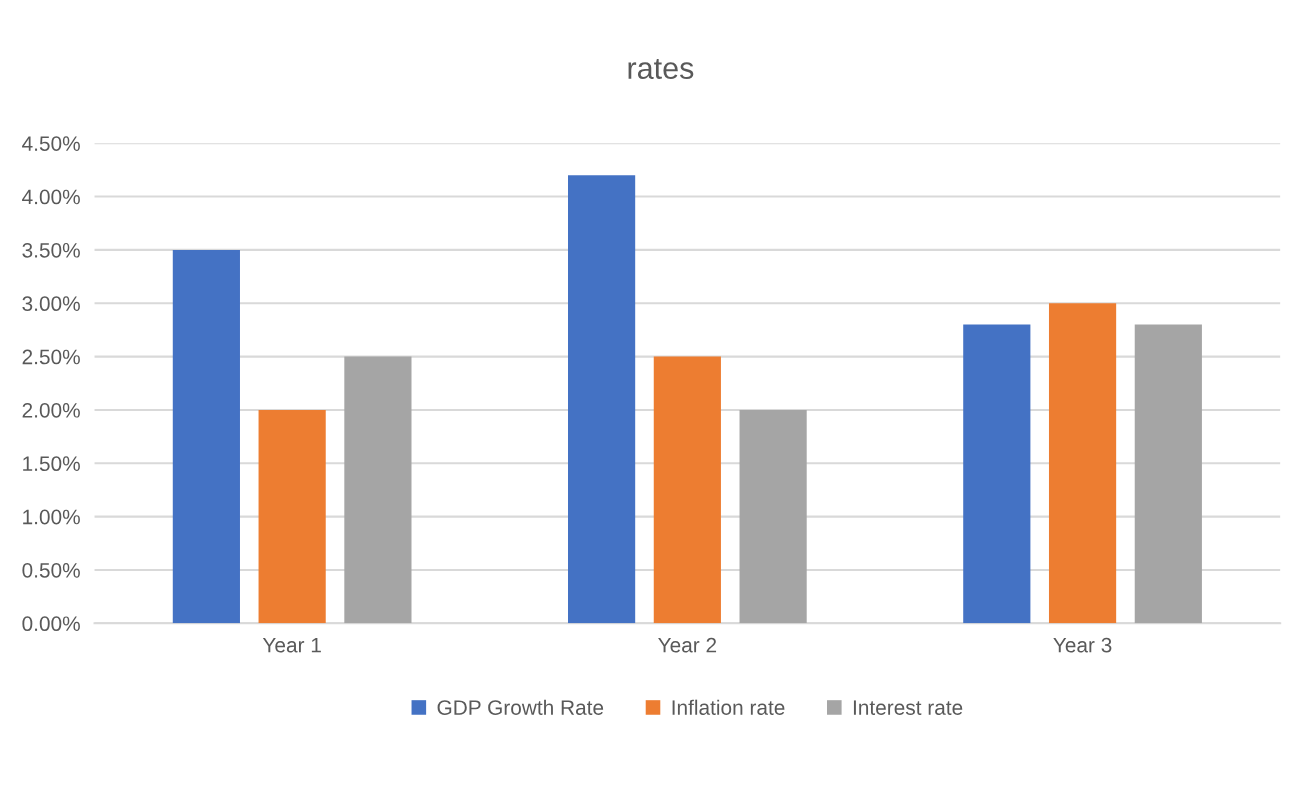  What do you see at coordinates (908, 707) in the screenshot?
I see `legend-label: Interest rate` at bounding box center [908, 707].